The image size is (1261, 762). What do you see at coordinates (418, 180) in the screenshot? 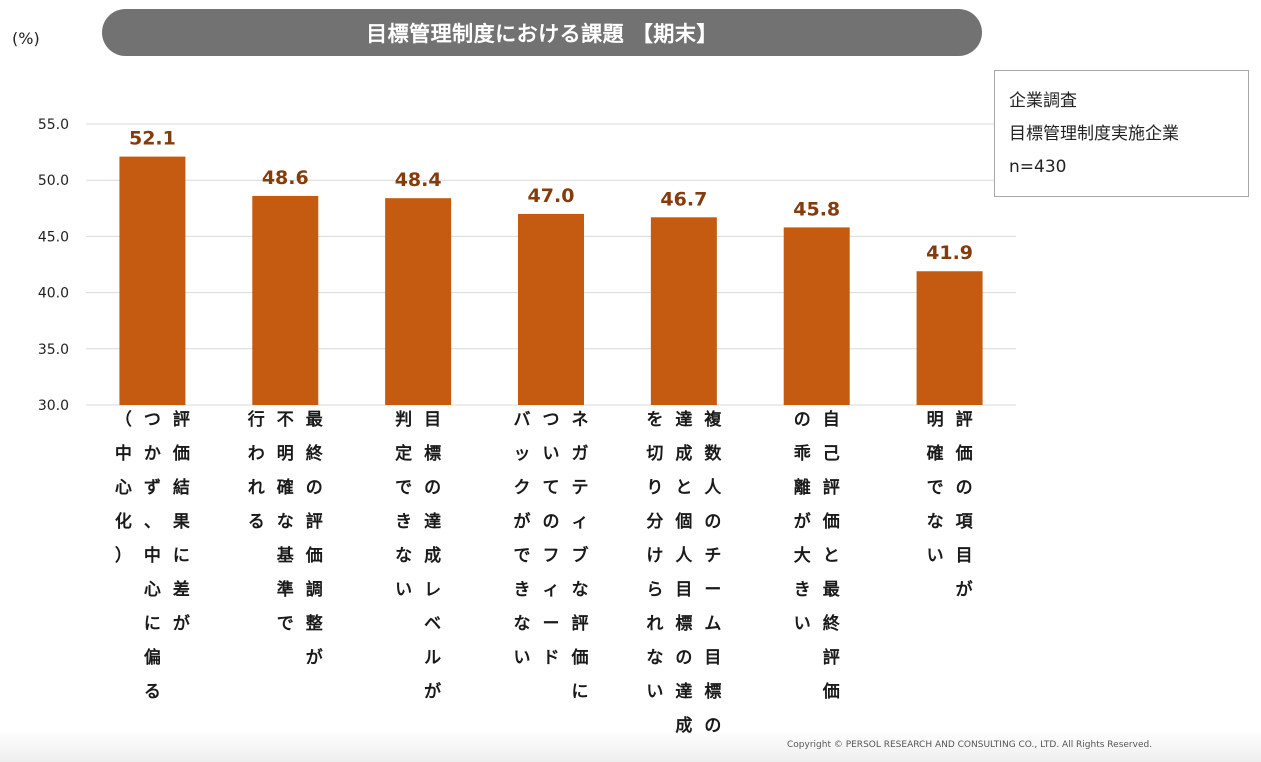
I see `value-label: 48.4` at bounding box center [418, 180].